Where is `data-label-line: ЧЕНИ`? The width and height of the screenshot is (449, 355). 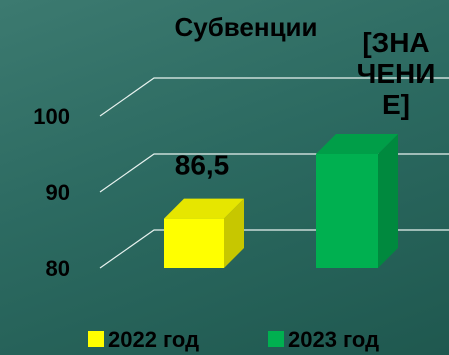 data-label-line: ЧЕНИ is located at coordinates (396, 73).